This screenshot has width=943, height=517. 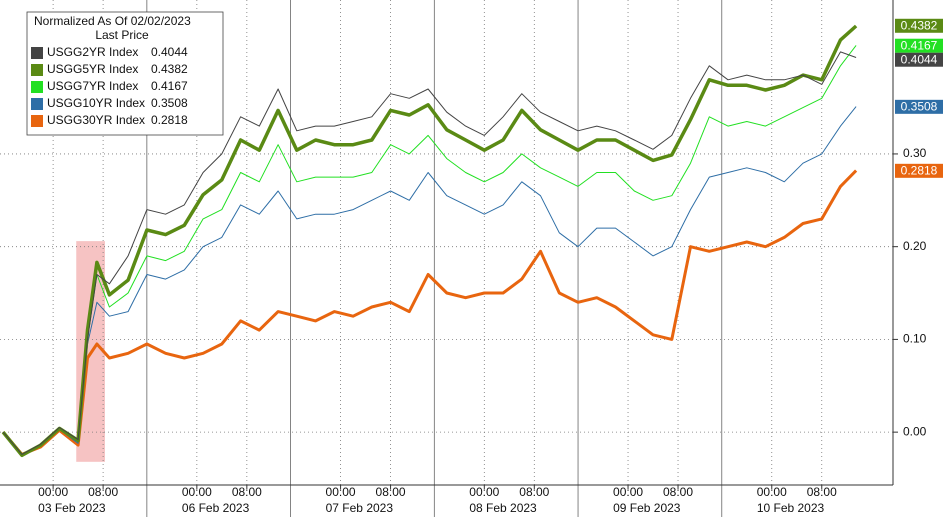 What do you see at coordinates (791, 508) in the screenshot?
I see `day-label: 10 Feb 2023` at bounding box center [791, 508].